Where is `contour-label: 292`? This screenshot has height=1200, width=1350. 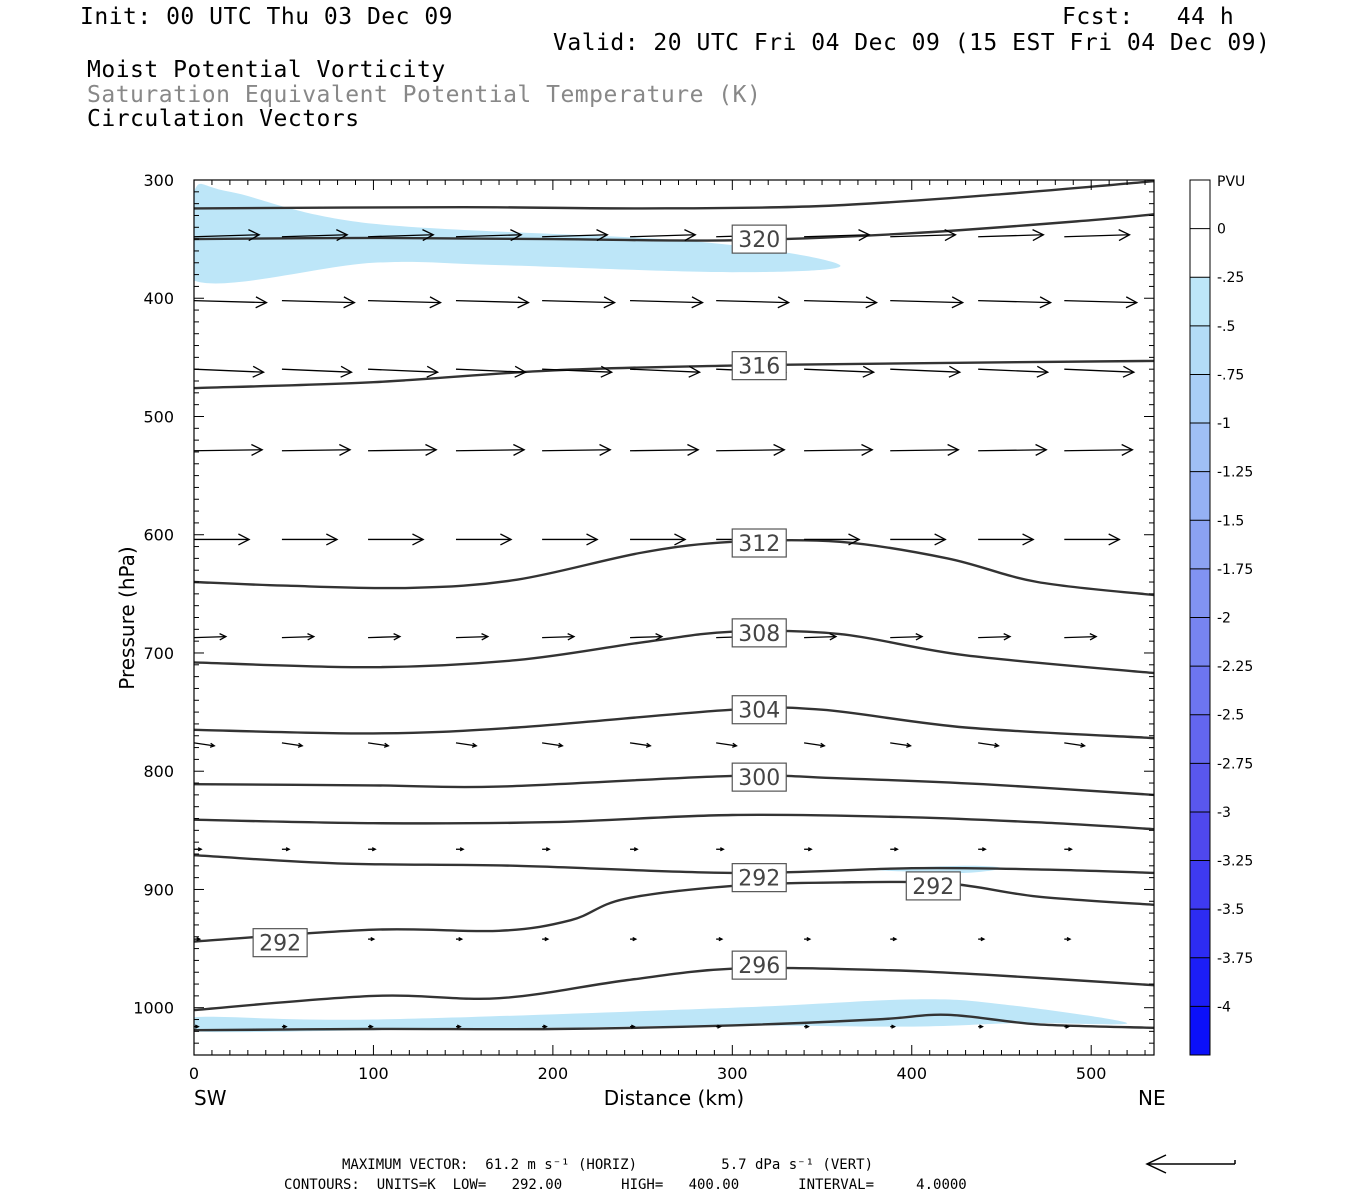
contour-label: 292 is located at coordinates (933, 886).